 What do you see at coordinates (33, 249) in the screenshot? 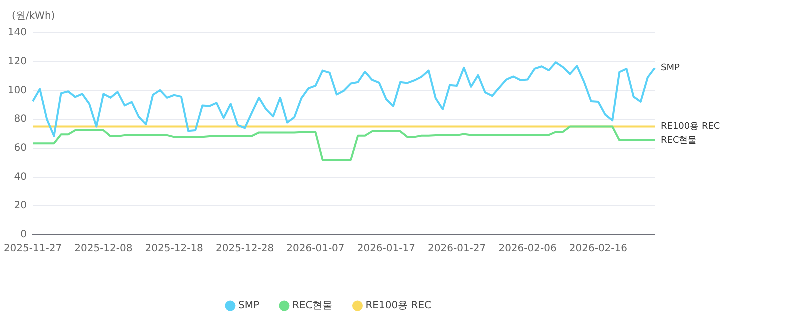
I see `x-tick-label: 2025-11-27` at bounding box center [33, 249].